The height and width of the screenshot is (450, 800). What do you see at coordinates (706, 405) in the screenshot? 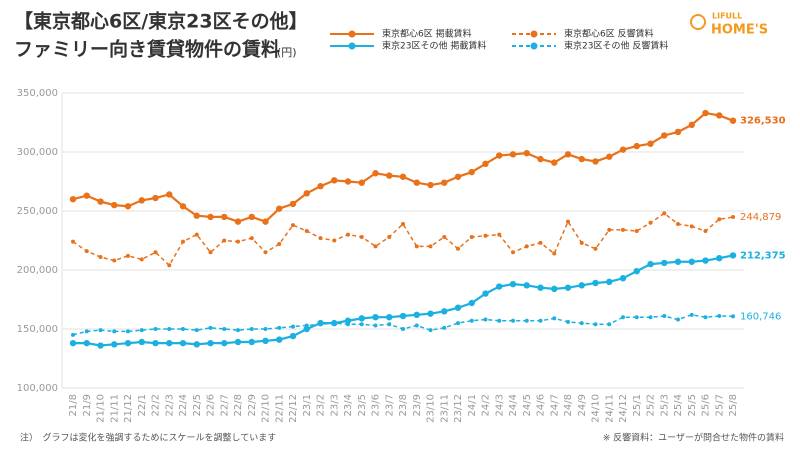
I see `x-tick-label: 25/6` at bounding box center [706, 405].